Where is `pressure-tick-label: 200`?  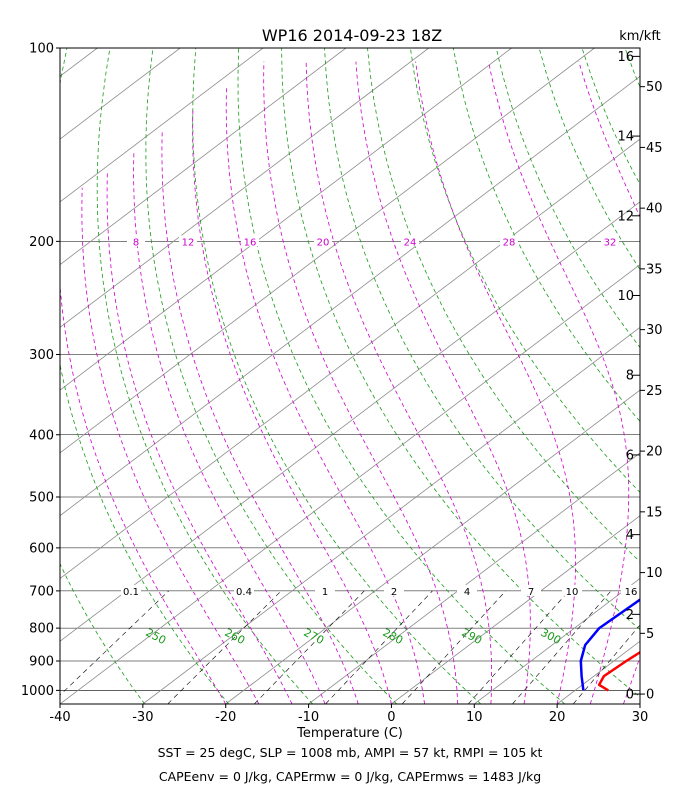
pressure-tick-label: 200 is located at coordinates (41, 242).